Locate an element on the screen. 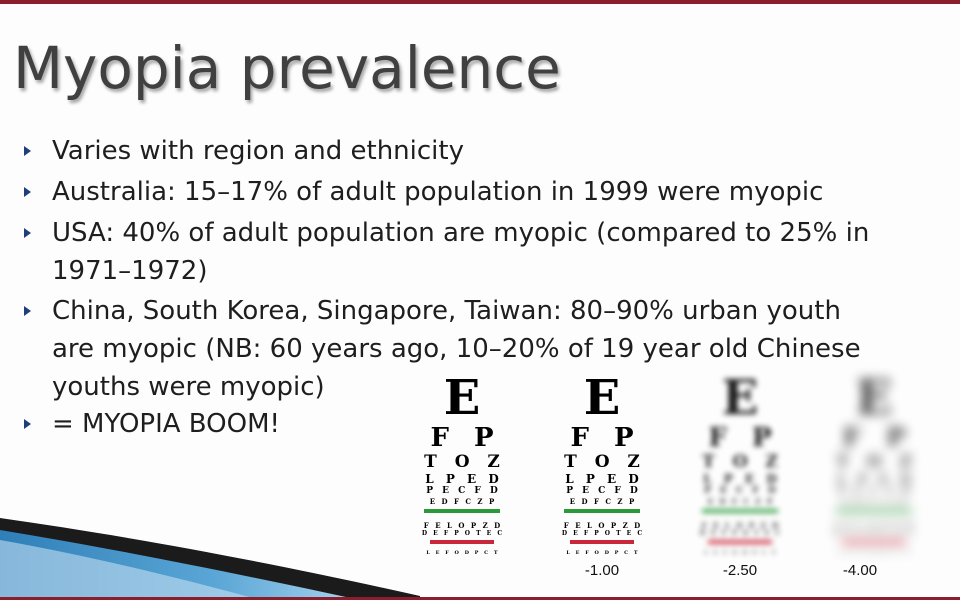 Image resolution: width=960 pixels, height=600 pixels. bullet-item: Varies with region and ethnicity is located at coordinates (490, 151).